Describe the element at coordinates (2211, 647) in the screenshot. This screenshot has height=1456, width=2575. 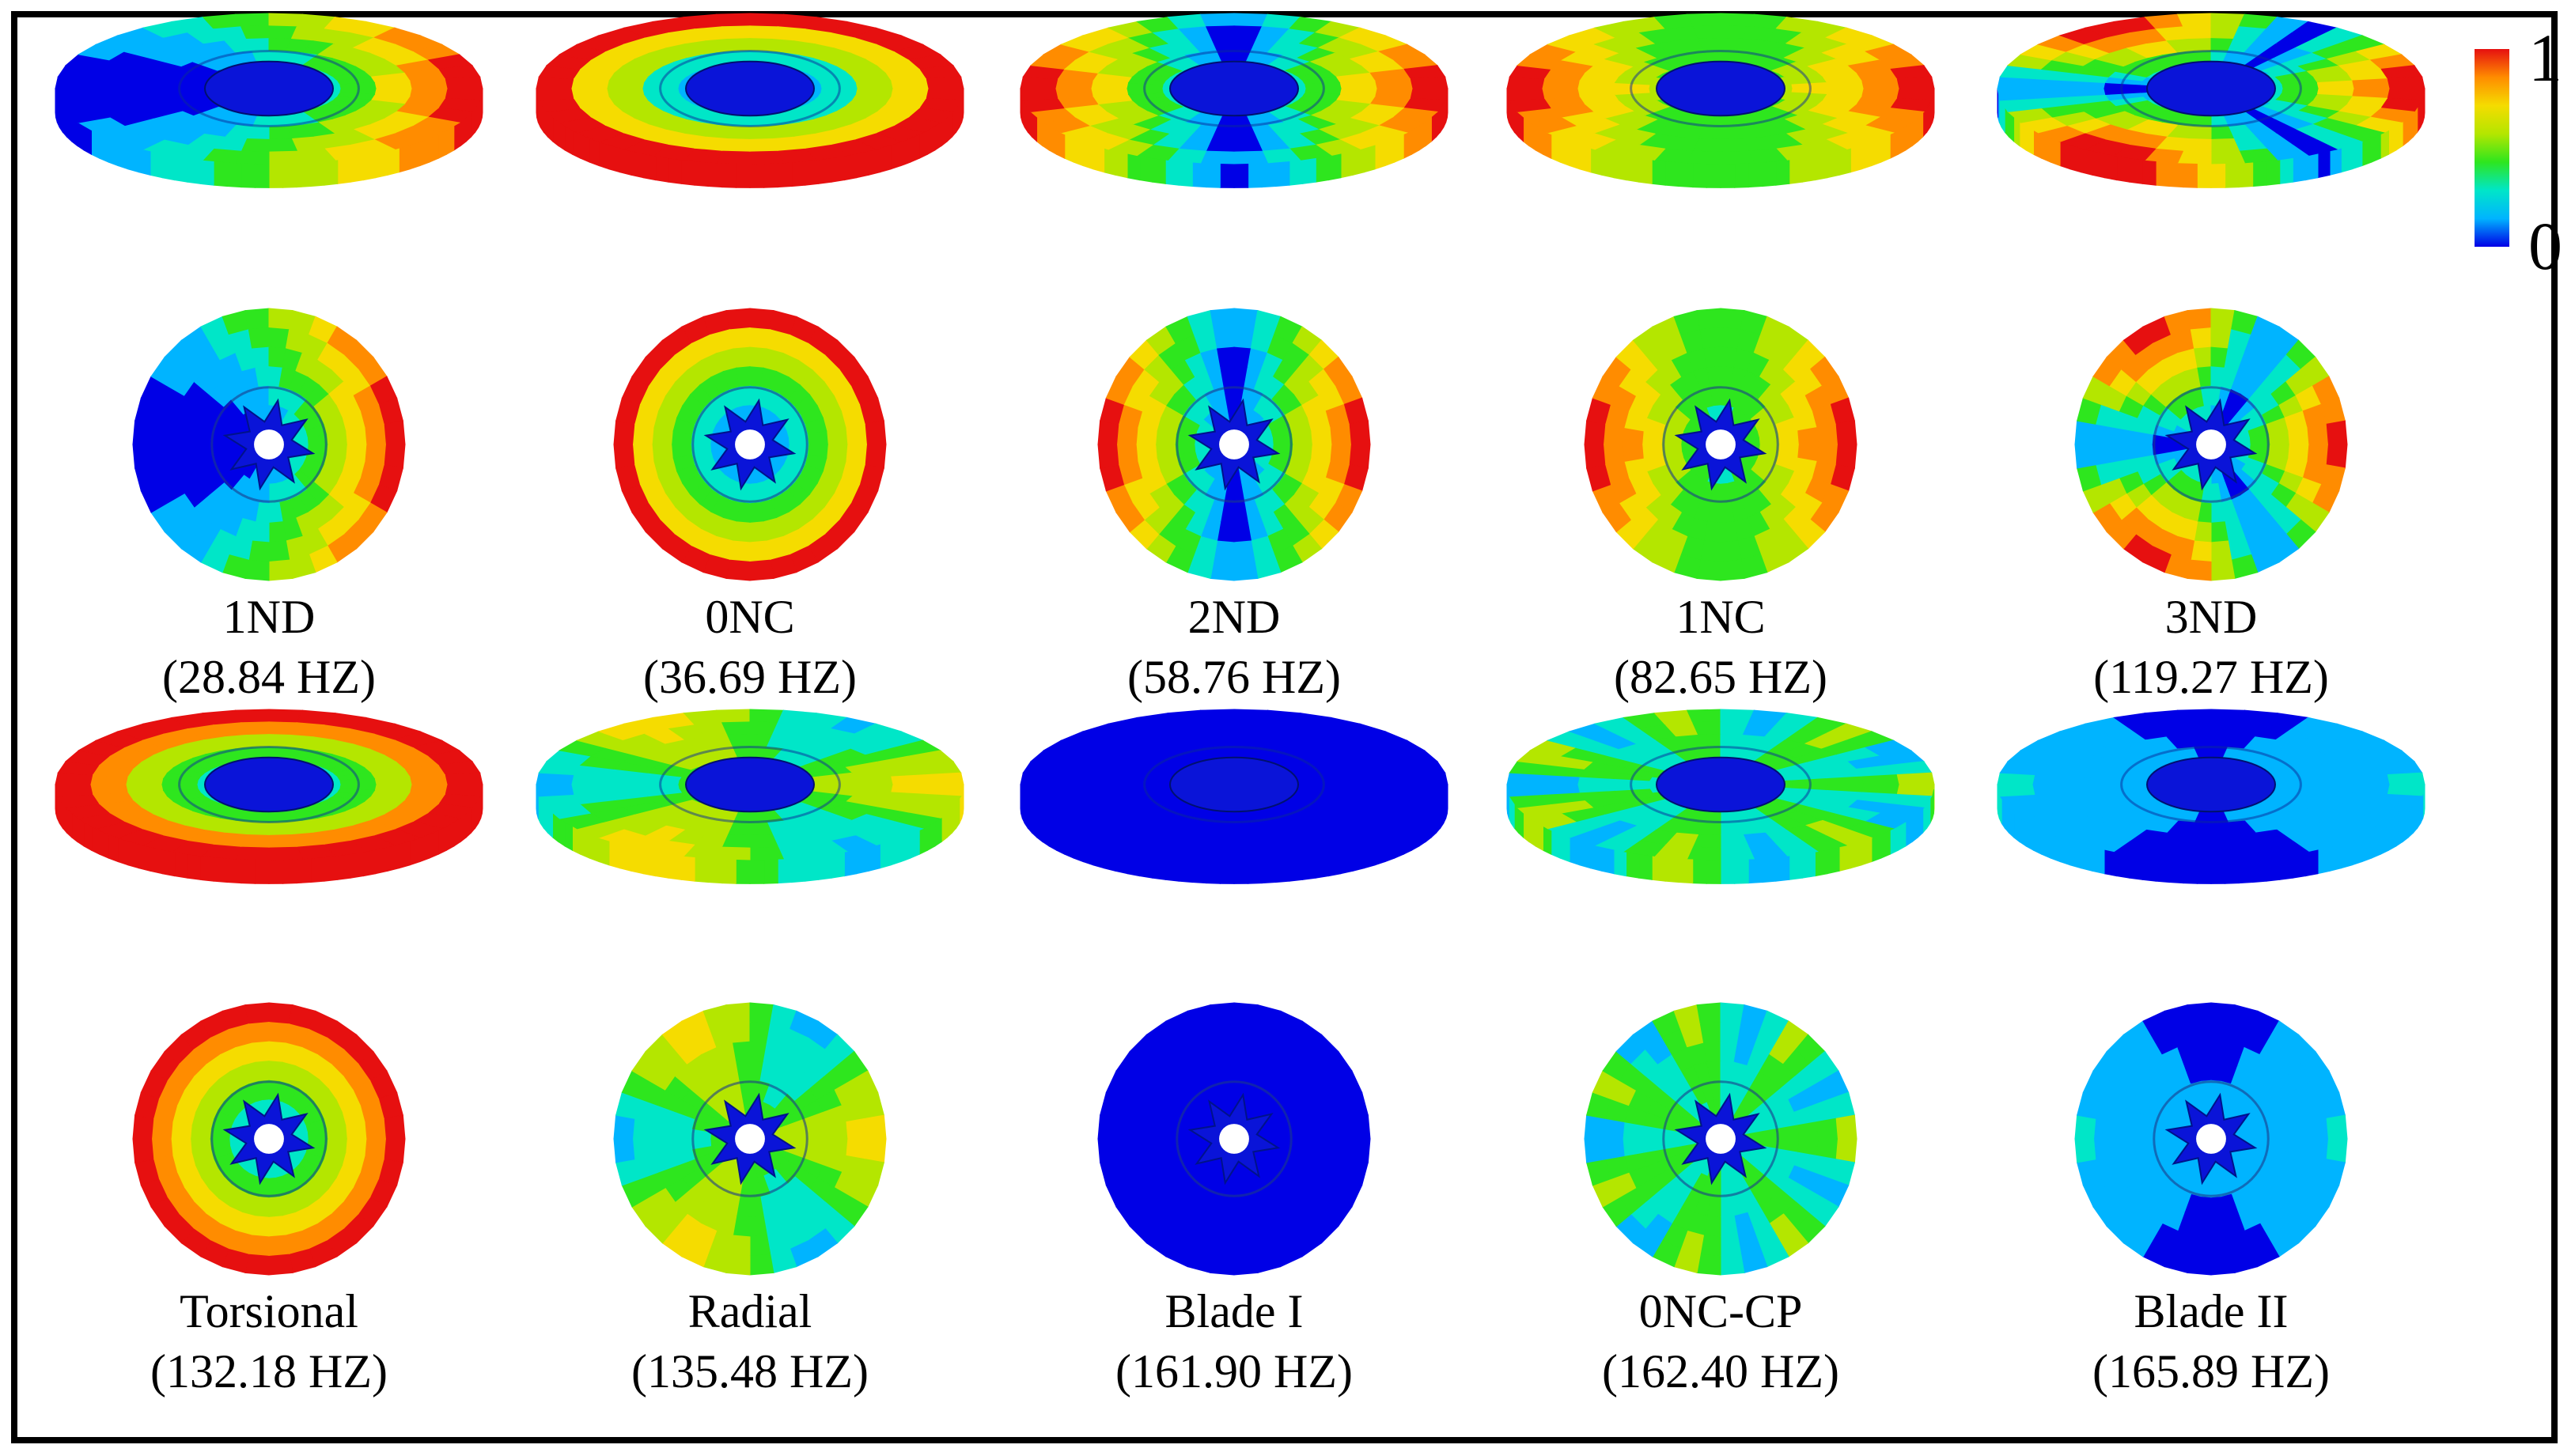
I see `mode-label-3nd: 3ND (119.27 HZ)` at that location.